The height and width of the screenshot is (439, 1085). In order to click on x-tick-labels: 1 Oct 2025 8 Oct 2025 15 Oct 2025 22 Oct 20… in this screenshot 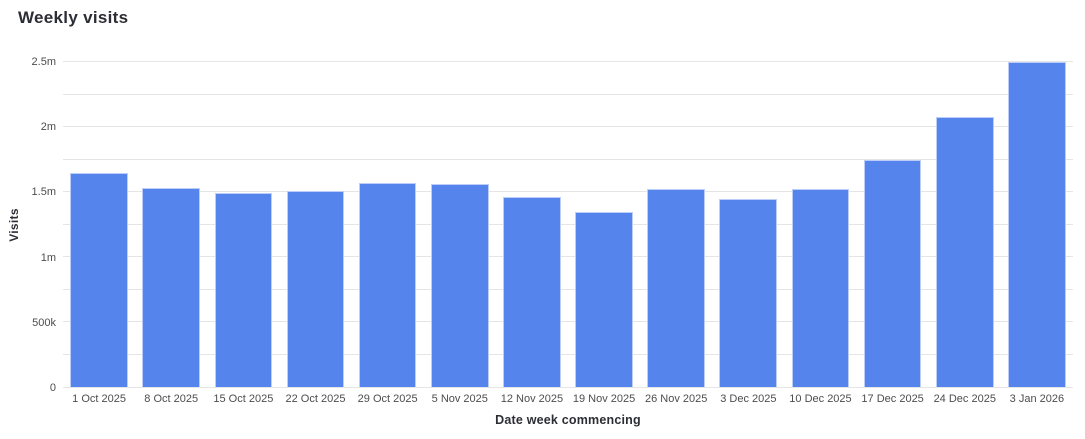, I will do `click(568, 399)`.